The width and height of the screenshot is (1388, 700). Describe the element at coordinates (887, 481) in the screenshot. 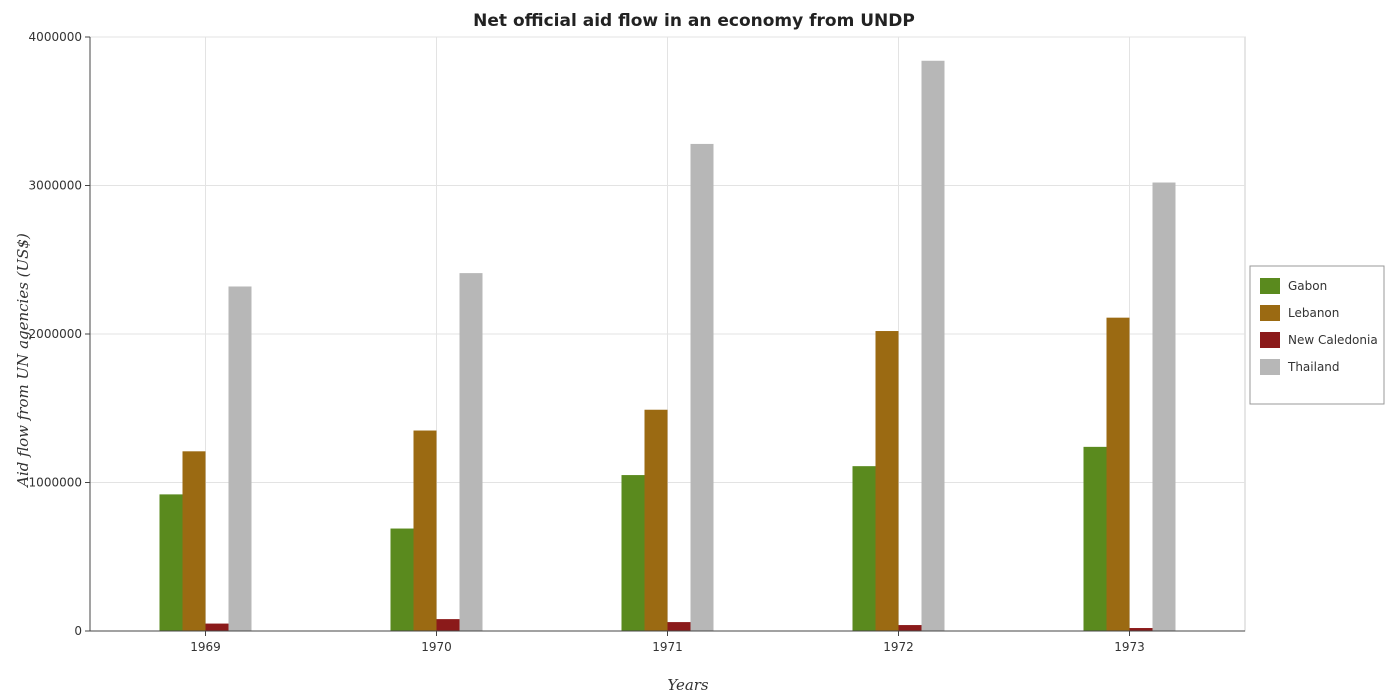

I see `bar-lebanon-1972` at that location.